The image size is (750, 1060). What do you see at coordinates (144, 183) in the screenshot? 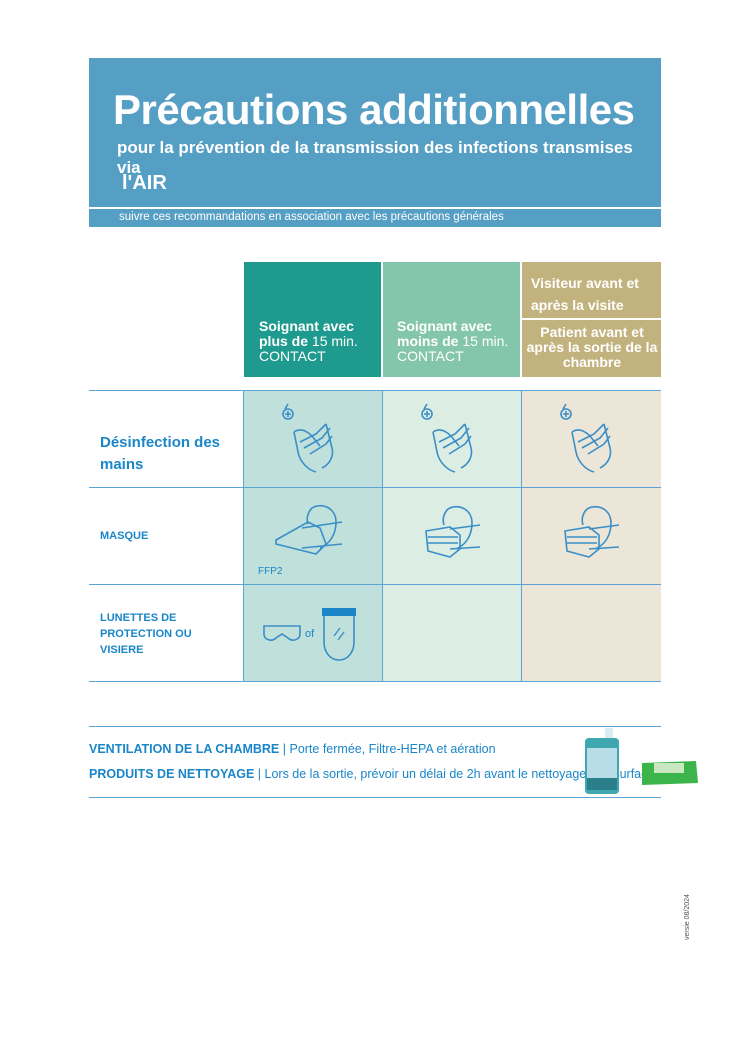
I see `transmission-route: l'AIR` at bounding box center [144, 183].